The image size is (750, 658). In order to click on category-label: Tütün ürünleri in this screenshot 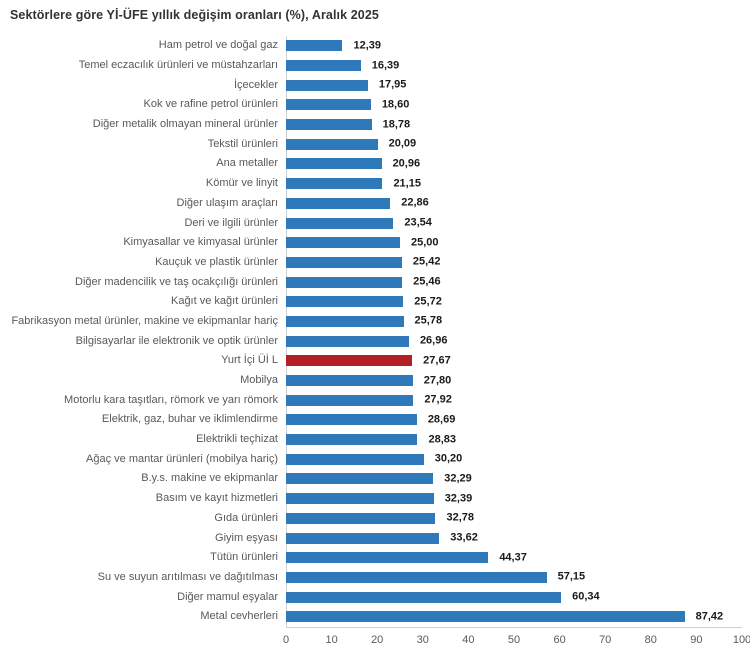, I will do `click(244, 557)`.